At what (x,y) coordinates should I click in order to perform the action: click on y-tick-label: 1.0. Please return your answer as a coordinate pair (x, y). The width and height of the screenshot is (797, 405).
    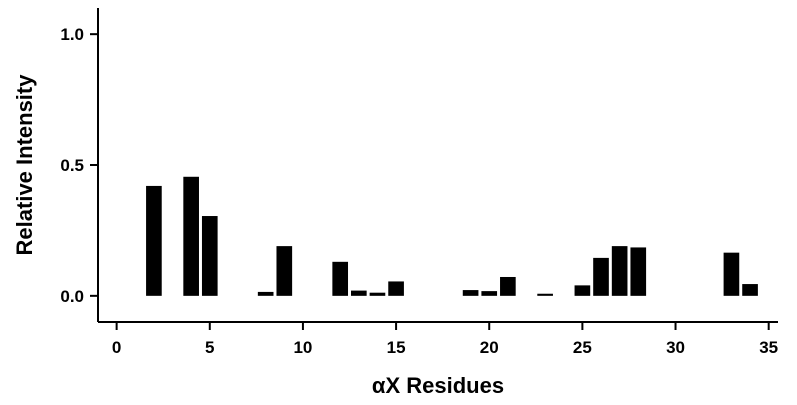
    Looking at the image, I should click on (72, 34).